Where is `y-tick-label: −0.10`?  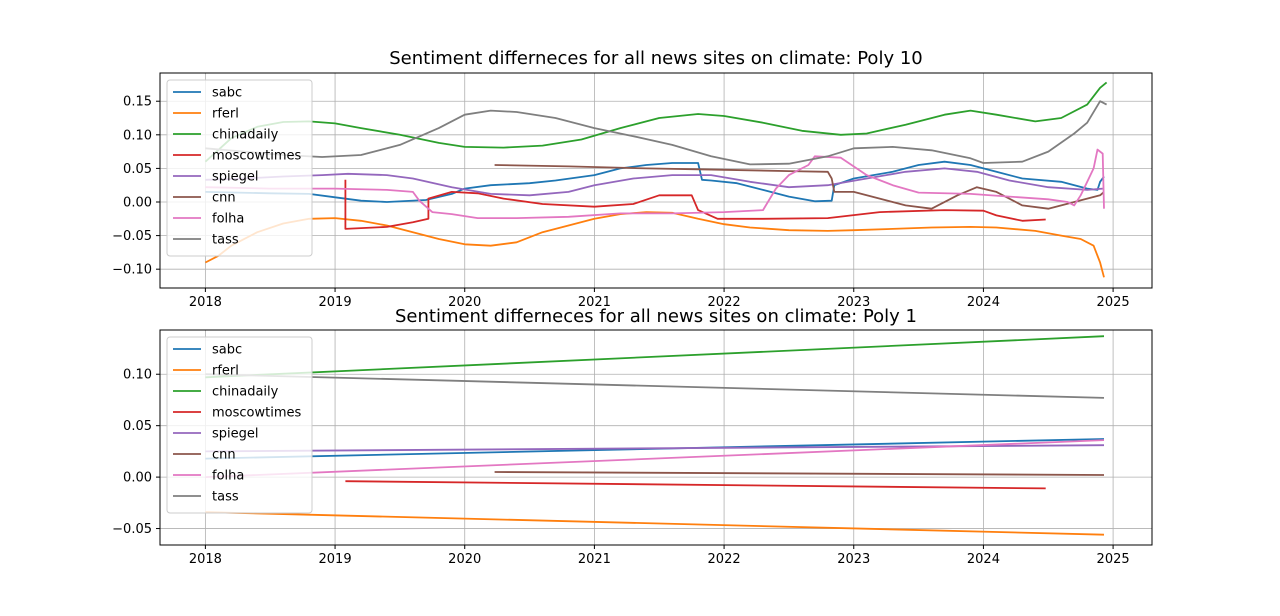 y-tick-label: −0.10 is located at coordinates (132, 270).